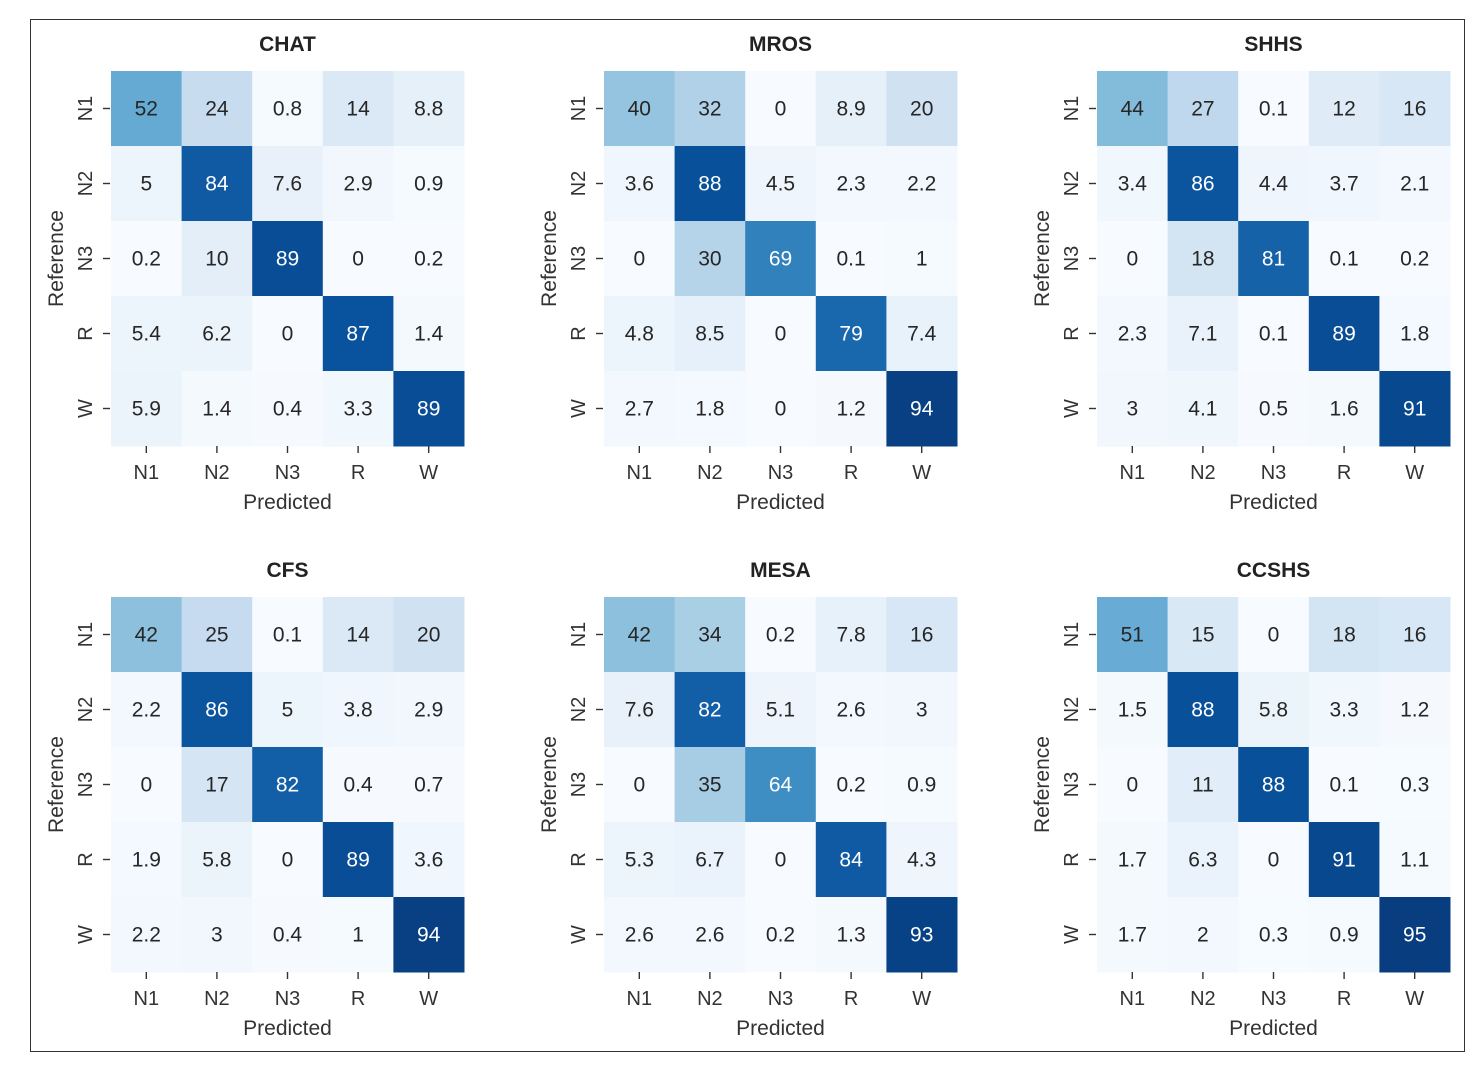  Describe the element at coordinates (86, 408) in the screenshot. I see `y-tick-label: W` at that location.